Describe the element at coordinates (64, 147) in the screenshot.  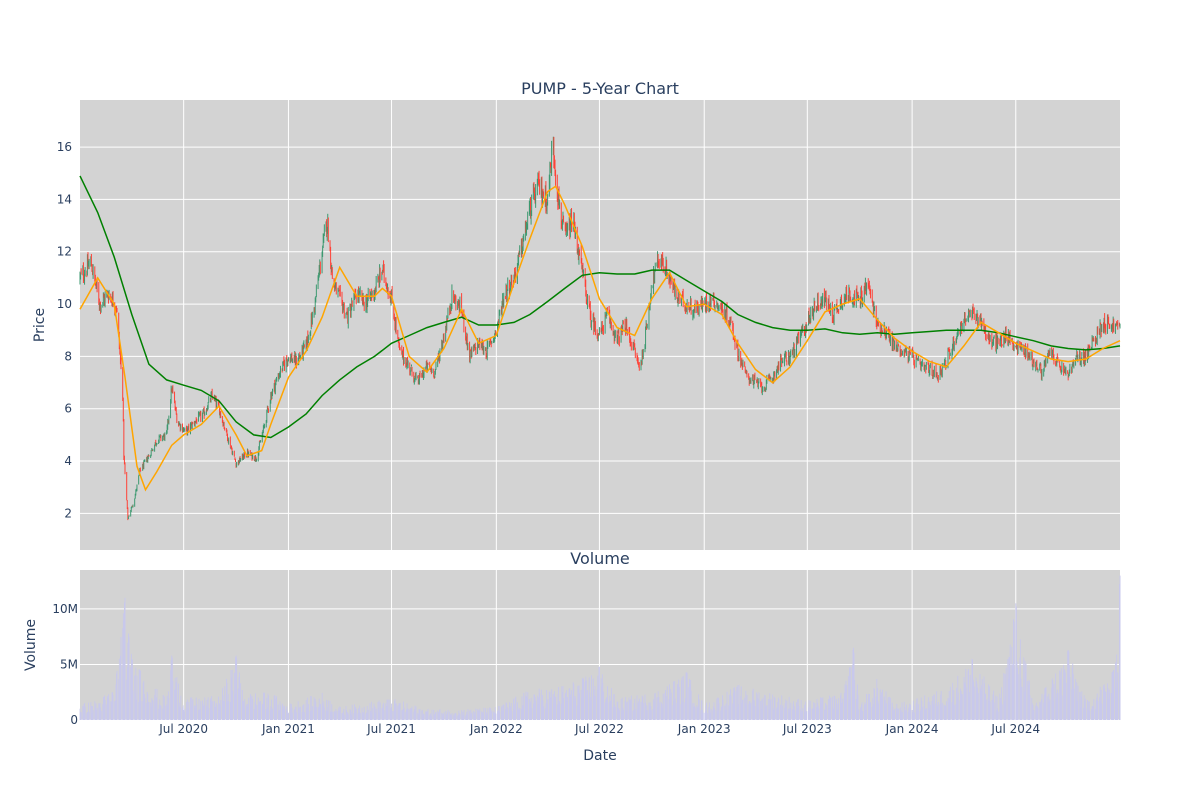
I see `price-y-tick-label: 16` at that location.